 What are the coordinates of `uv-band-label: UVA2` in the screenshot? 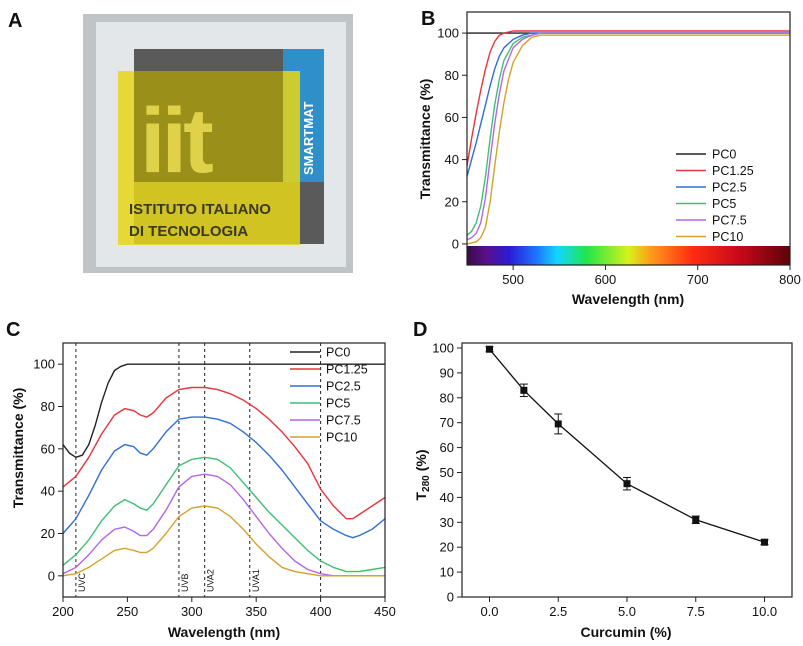 It's located at (211, 580).